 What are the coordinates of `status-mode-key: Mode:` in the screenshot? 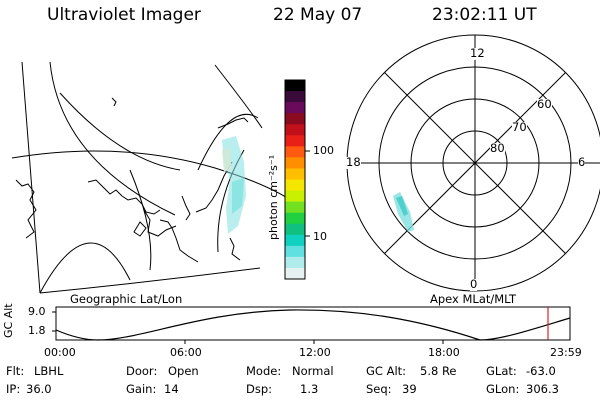 It's located at (264, 371).